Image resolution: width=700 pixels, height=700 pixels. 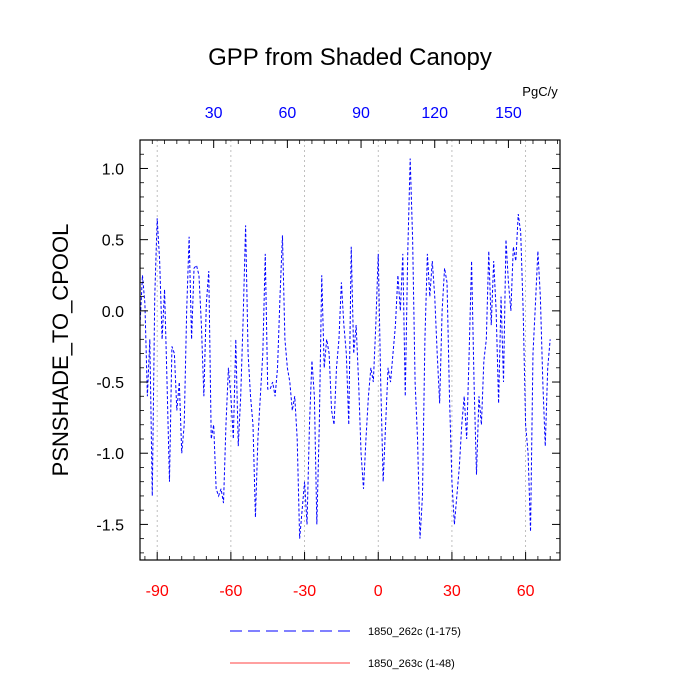 What do you see at coordinates (526, 591) in the screenshot?
I see `x-bottom-tick-label: 60` at bounding box center [526, 591].